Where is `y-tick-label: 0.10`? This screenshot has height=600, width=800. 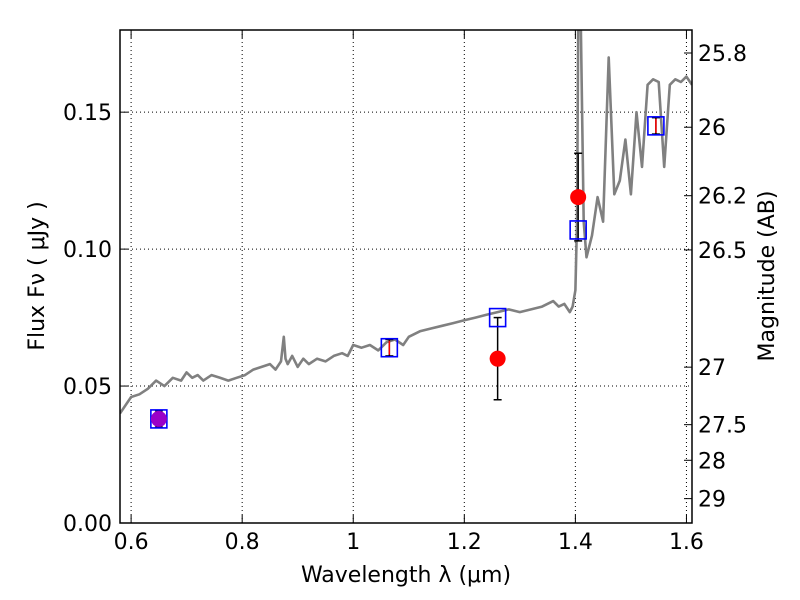 y-tick-label: 0.10 is located at coordinates (87, 250).